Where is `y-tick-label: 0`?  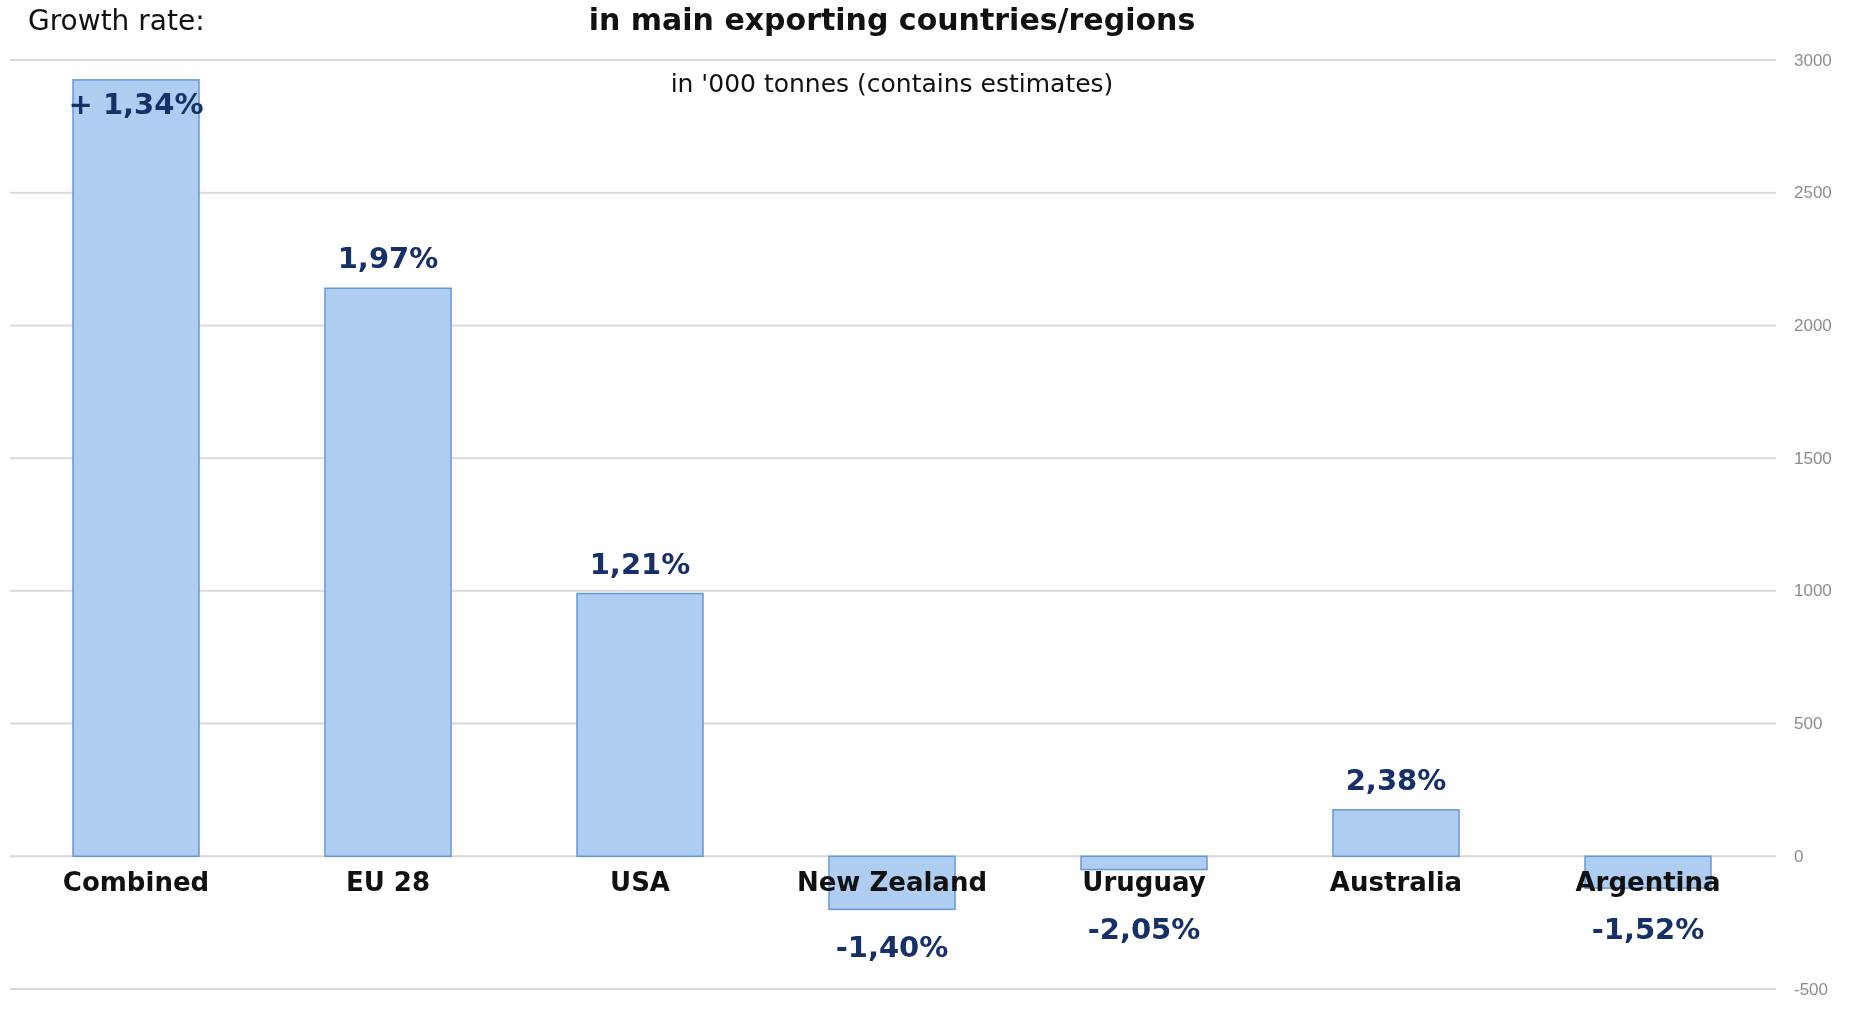
y-tick-label: 0 is located at coordinates (1799, 856).